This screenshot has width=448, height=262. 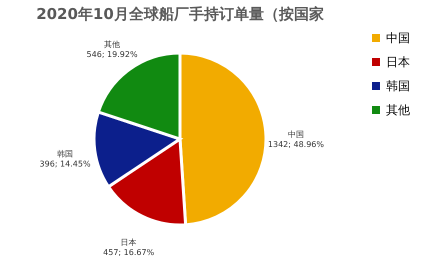 I want to click on data-label: 546; 19.92%, so click(x=112, y=54).